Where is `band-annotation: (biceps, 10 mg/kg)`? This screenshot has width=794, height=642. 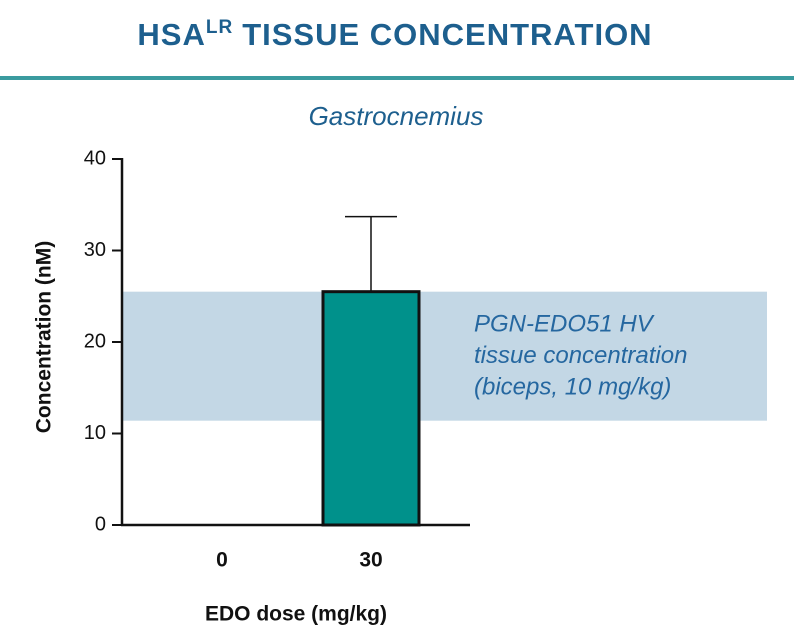
band-annotation: (biceps, 10 mg/kg) is located at coordinates (572, 386).